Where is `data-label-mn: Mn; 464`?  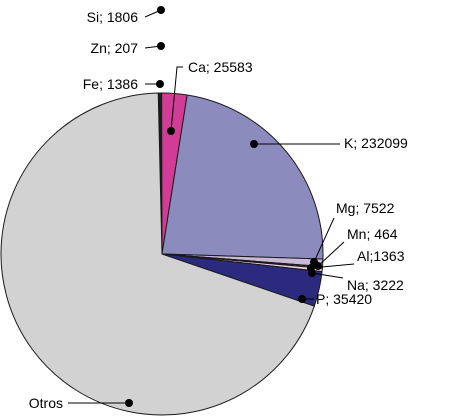 data-label-mn: Mn; 464 is located at coordinates (372, 234).